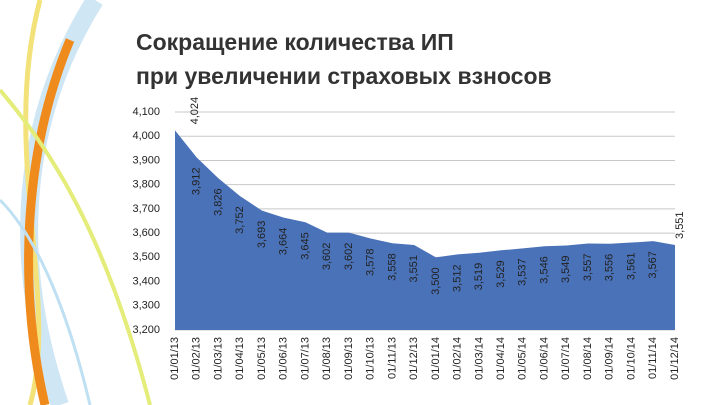  What do you see at coordinates (284, 242) in the screenshot?
I see `value-label: 3,664` at bounding box center [284, 242].